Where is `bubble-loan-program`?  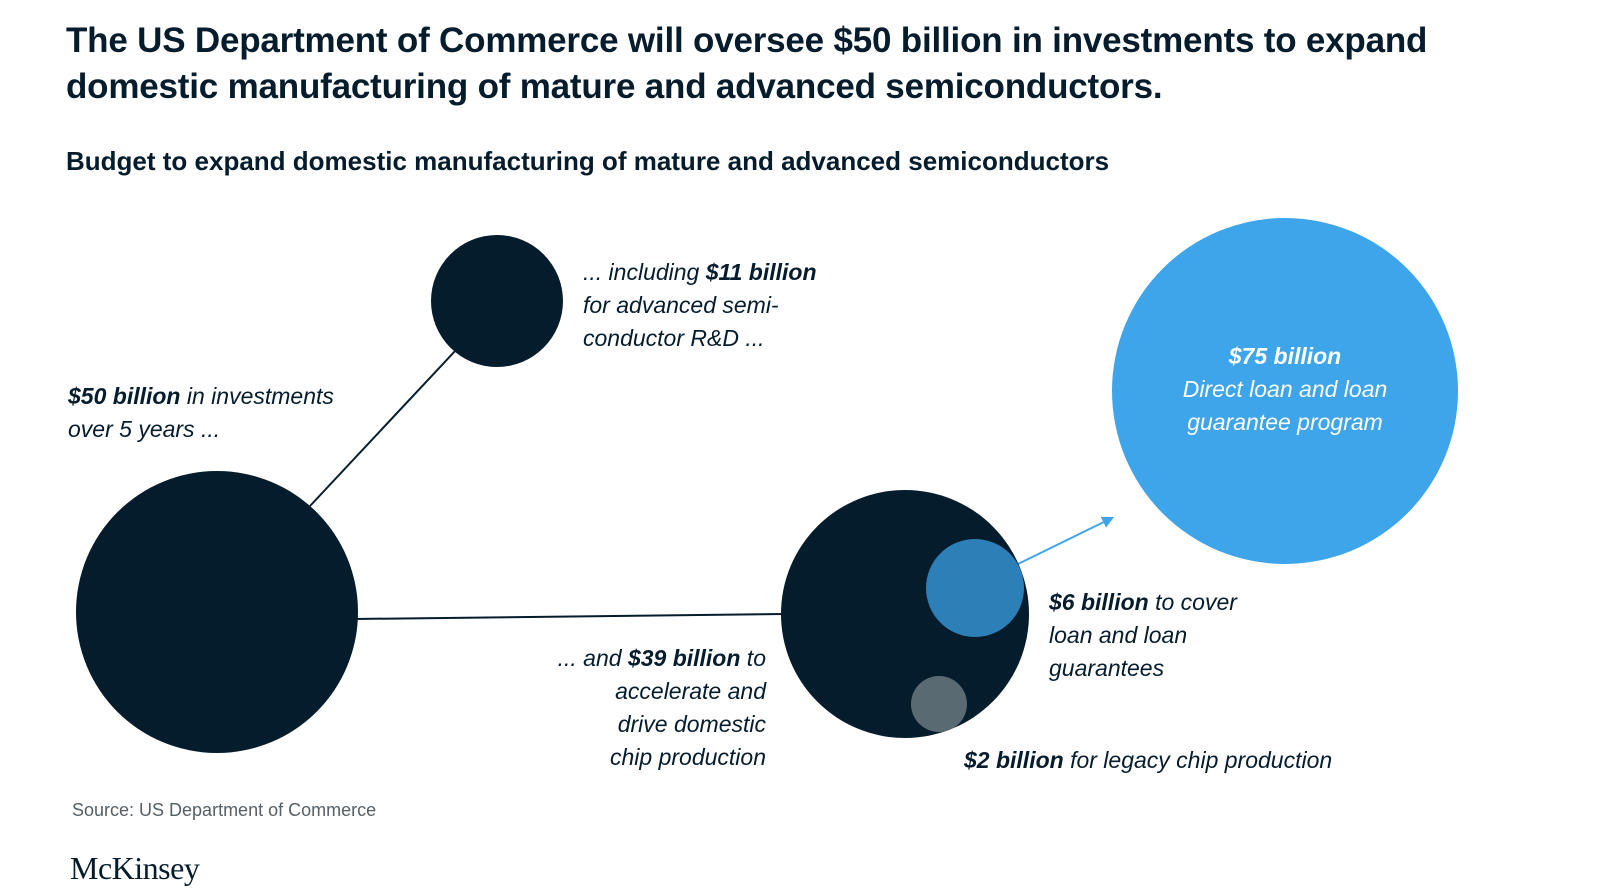 bubble-loan-program is located at coordinates (1285, 391).